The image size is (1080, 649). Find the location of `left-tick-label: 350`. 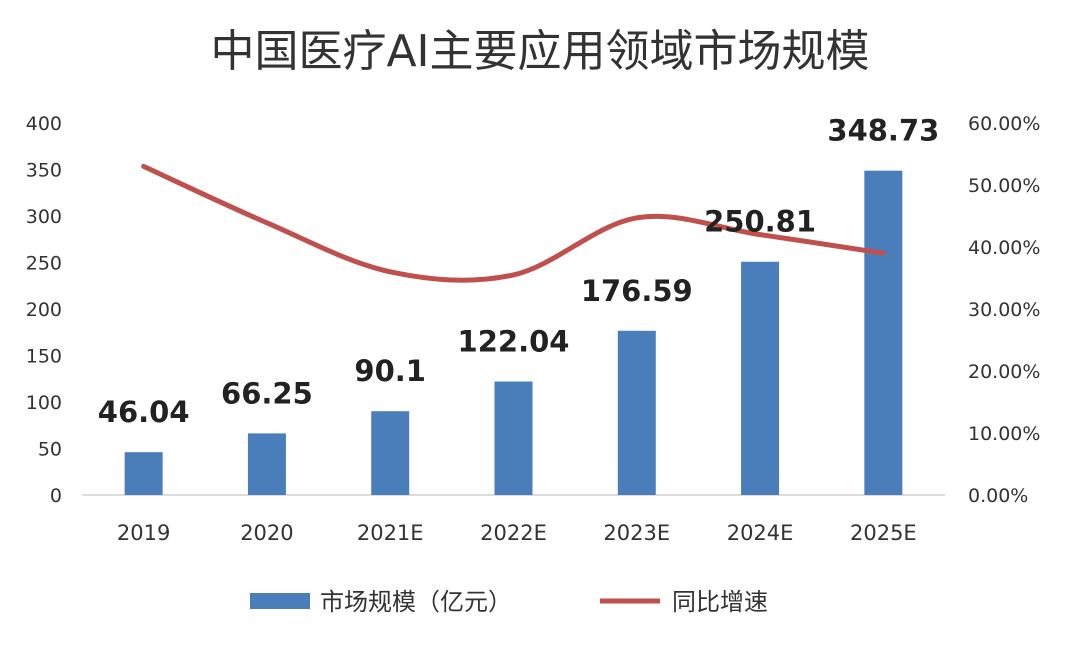

left-tick-label: 350 is located at coordinates (44, 171).